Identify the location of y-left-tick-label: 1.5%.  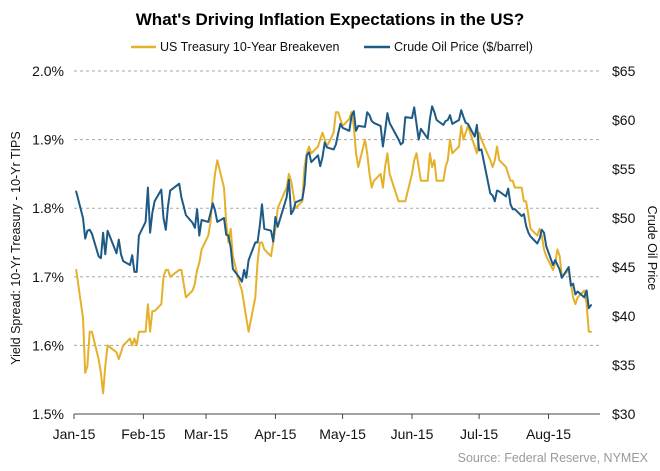
(48, 414).